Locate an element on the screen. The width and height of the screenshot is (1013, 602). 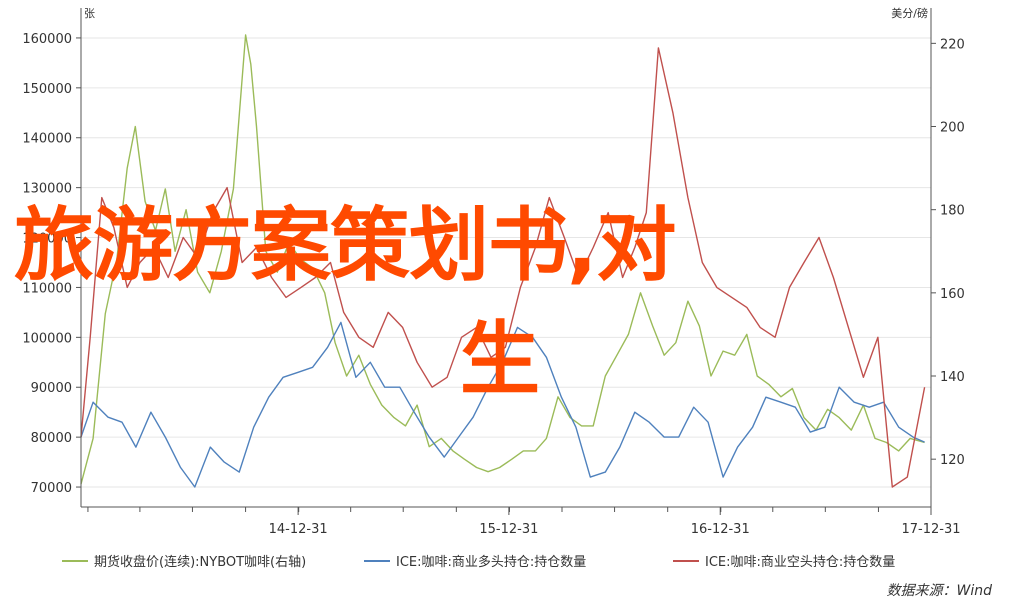
left-tick-label: 160000 is located at coordinates (47, 39).